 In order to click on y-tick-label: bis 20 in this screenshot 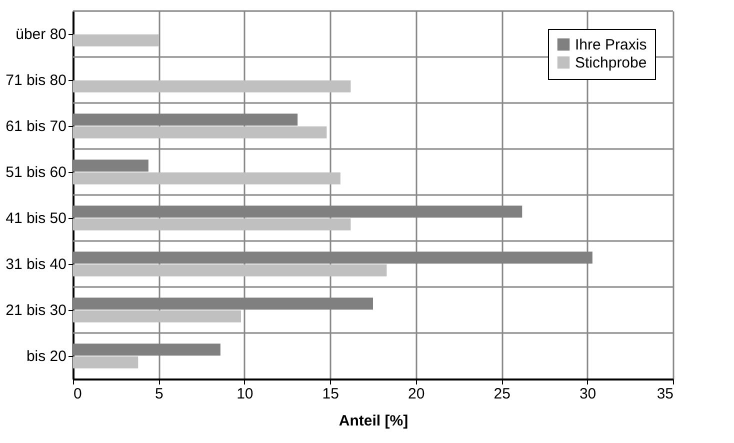, I will do `click(46, 356)`.